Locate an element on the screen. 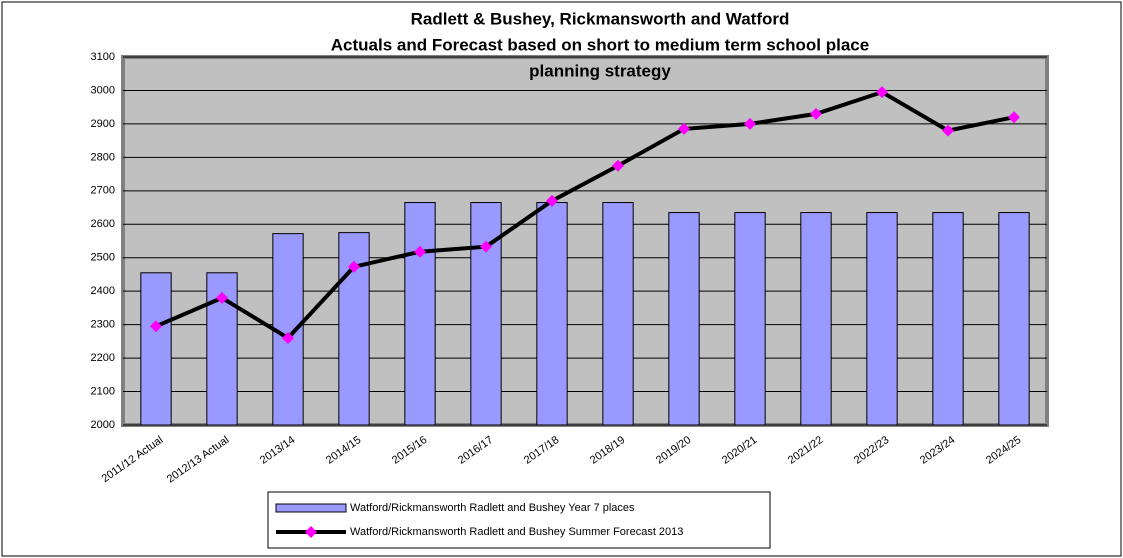 This screenshot has height=558, width=1123. y-tick-label: 2000 is located at coordinates (103, 425).